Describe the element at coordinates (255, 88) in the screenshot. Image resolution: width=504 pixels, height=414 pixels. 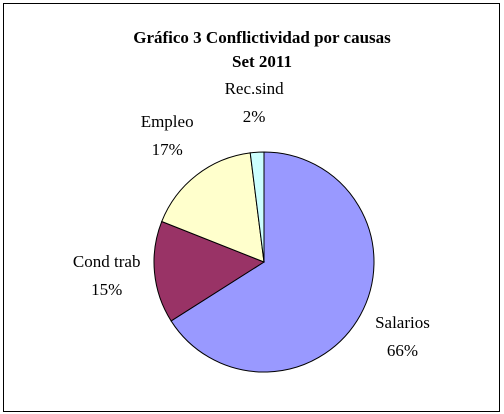
I see `slice-label: Rec.sind` at that location.